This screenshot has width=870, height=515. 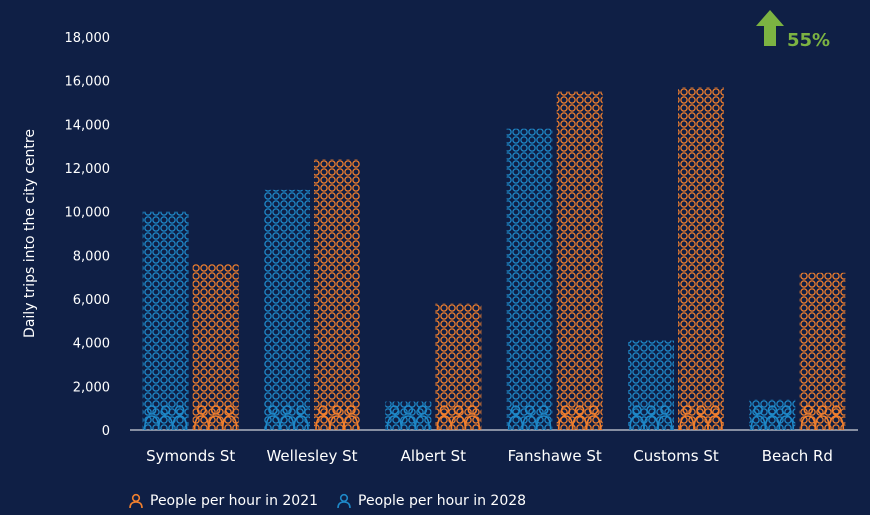 What do you see at coordinates (88, 213) in the screenshot?
I see `y-tick-label: 10,000` at bounding box center [88, 213].